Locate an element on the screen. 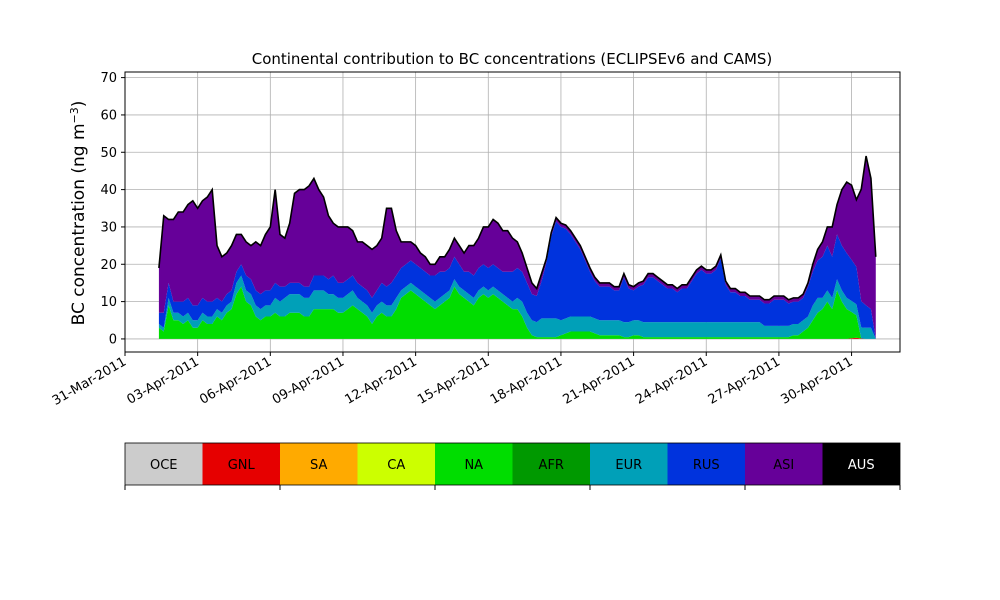  x-tick-label: 03-Apr-2011 is located at coordinates (163, 380).